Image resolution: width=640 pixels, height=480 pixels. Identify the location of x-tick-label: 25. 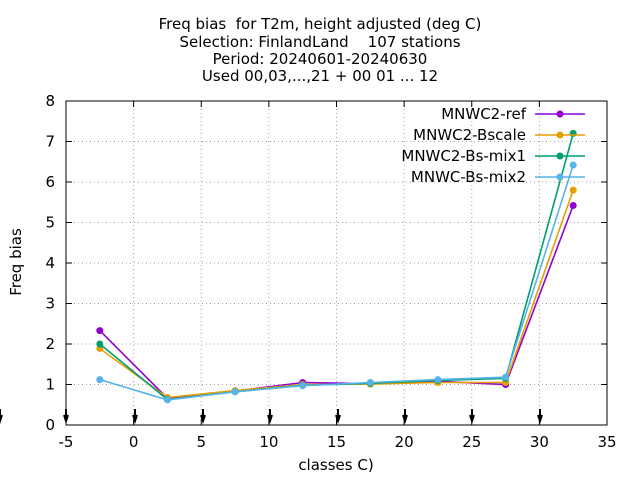
(471, 442).